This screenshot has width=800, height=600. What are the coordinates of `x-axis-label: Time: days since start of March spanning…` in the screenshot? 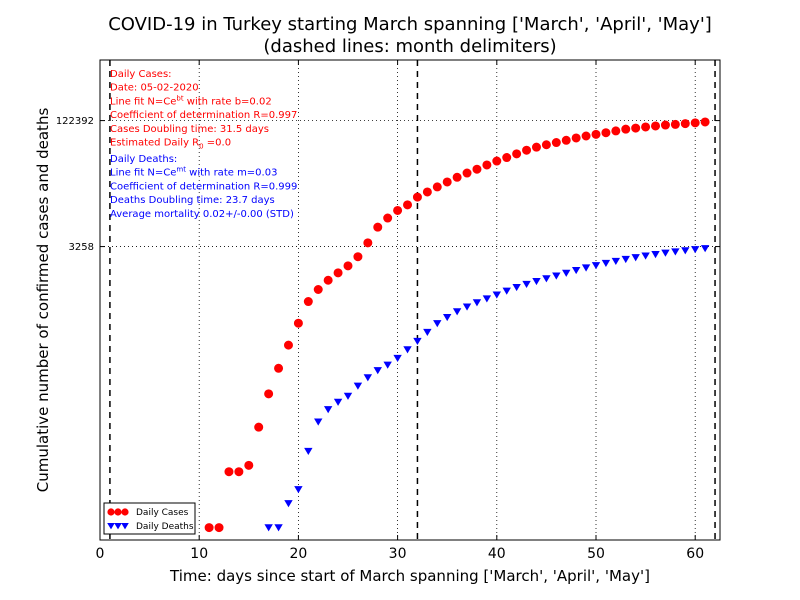 It's located at (409, 576).